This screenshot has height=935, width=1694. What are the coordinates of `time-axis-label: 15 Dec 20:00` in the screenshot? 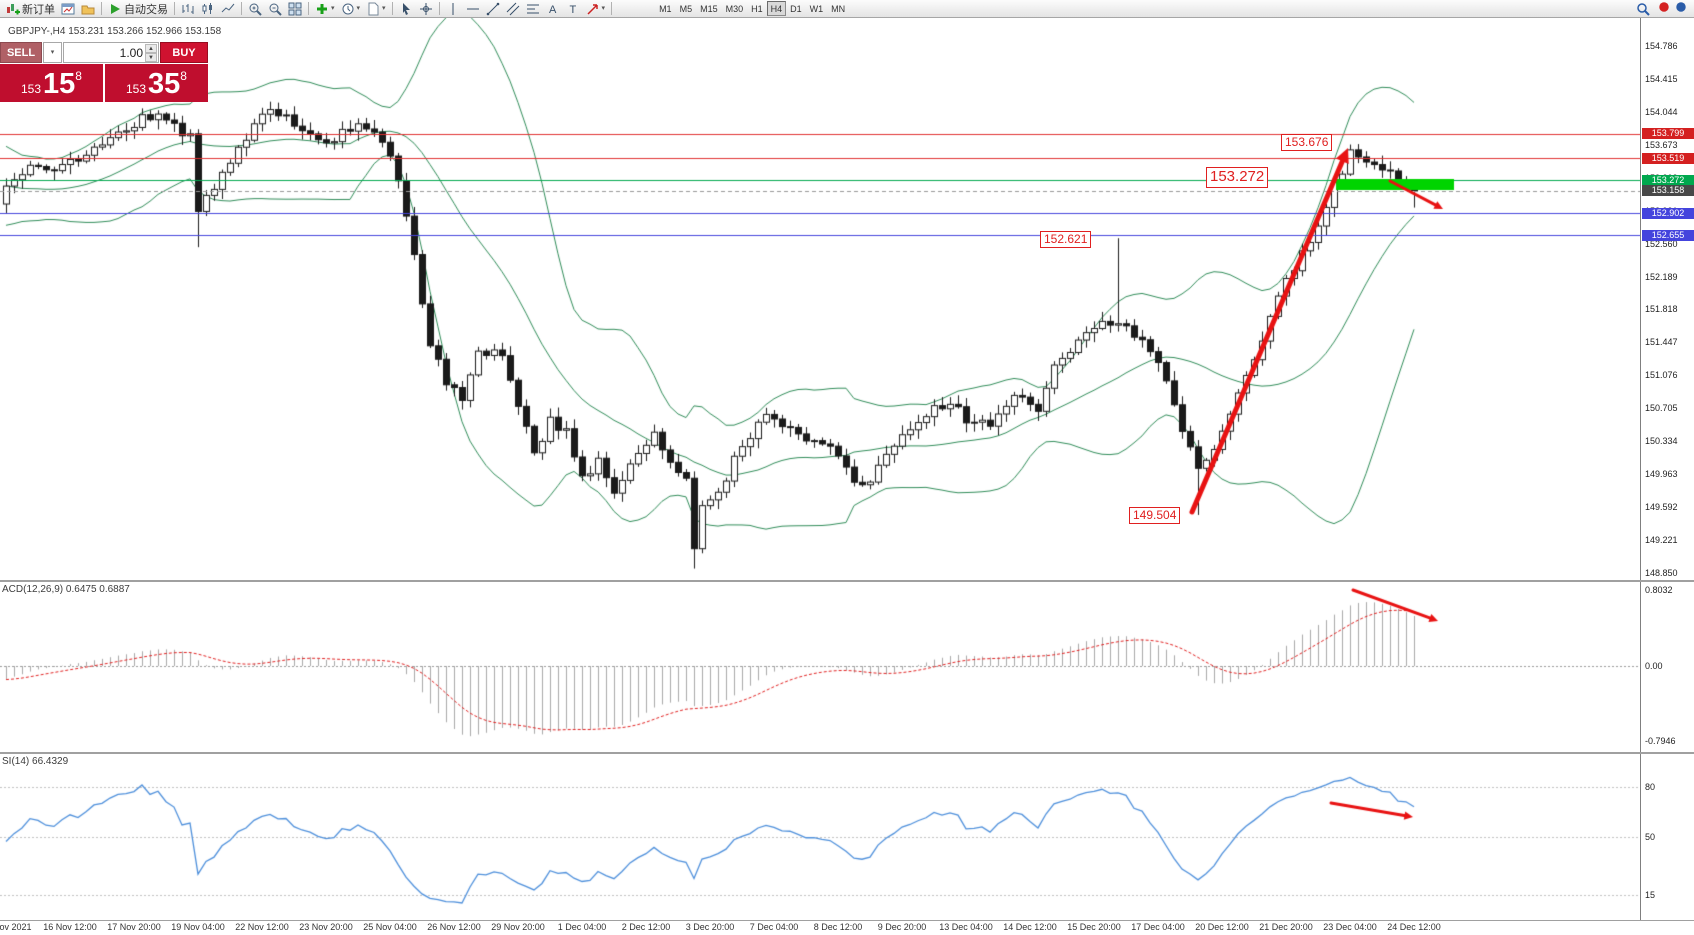 It's located at (1094, 927).